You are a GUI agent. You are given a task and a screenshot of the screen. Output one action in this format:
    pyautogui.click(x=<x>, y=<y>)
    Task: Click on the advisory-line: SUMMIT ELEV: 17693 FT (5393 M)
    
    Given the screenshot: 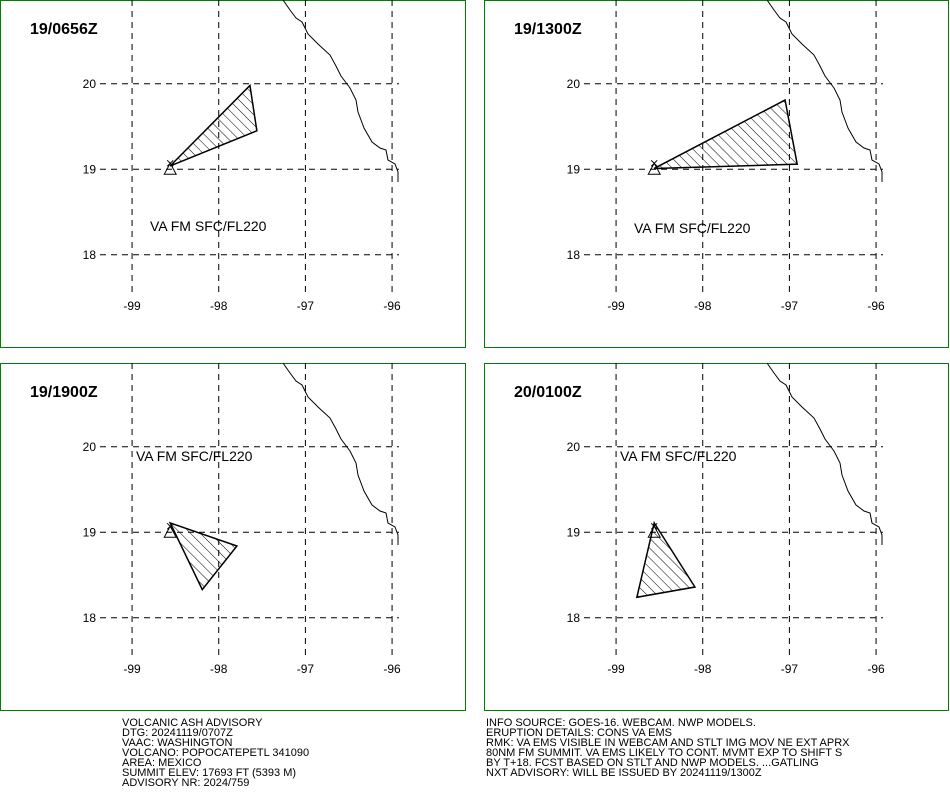 What is the action you would take?
    pyautogui.click(x=209, y=773)
    